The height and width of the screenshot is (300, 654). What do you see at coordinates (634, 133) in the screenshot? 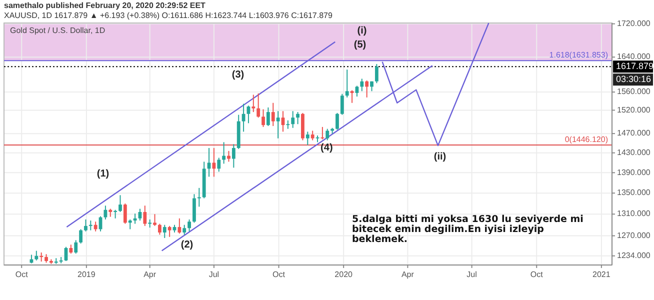
I see `y-tick-label: 1470.000` at bounding box center [634, 133].